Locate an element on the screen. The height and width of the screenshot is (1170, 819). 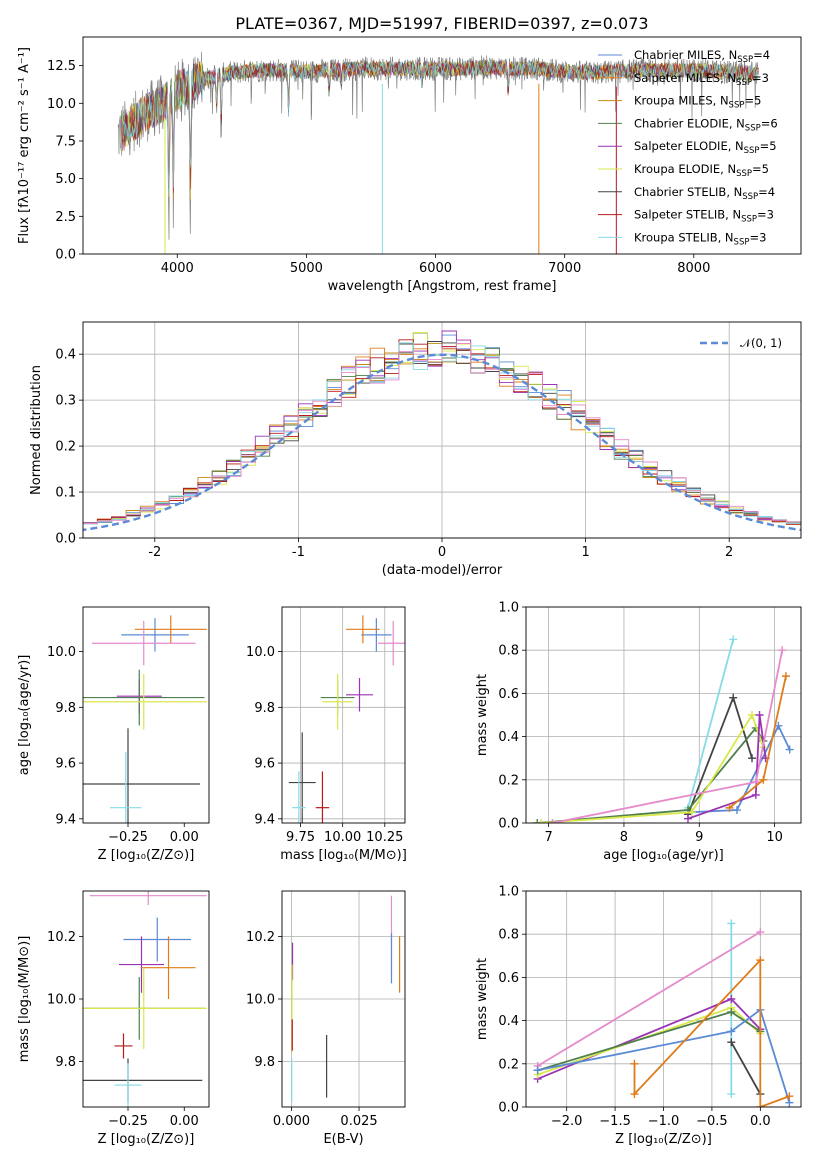
x-tick-label: 6000 is located at coordinates (435, 268).